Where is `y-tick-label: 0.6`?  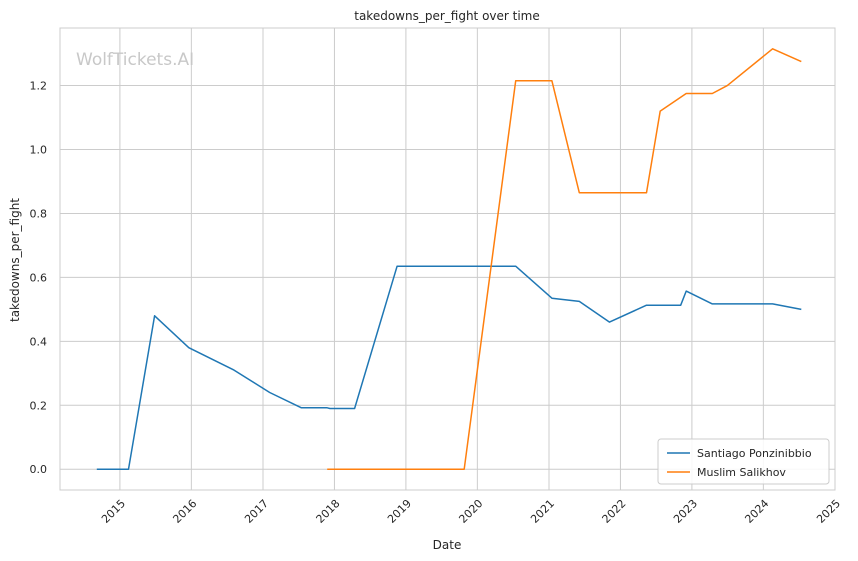 y-tick-label: 0.6 is located at coordinates (39, 277).